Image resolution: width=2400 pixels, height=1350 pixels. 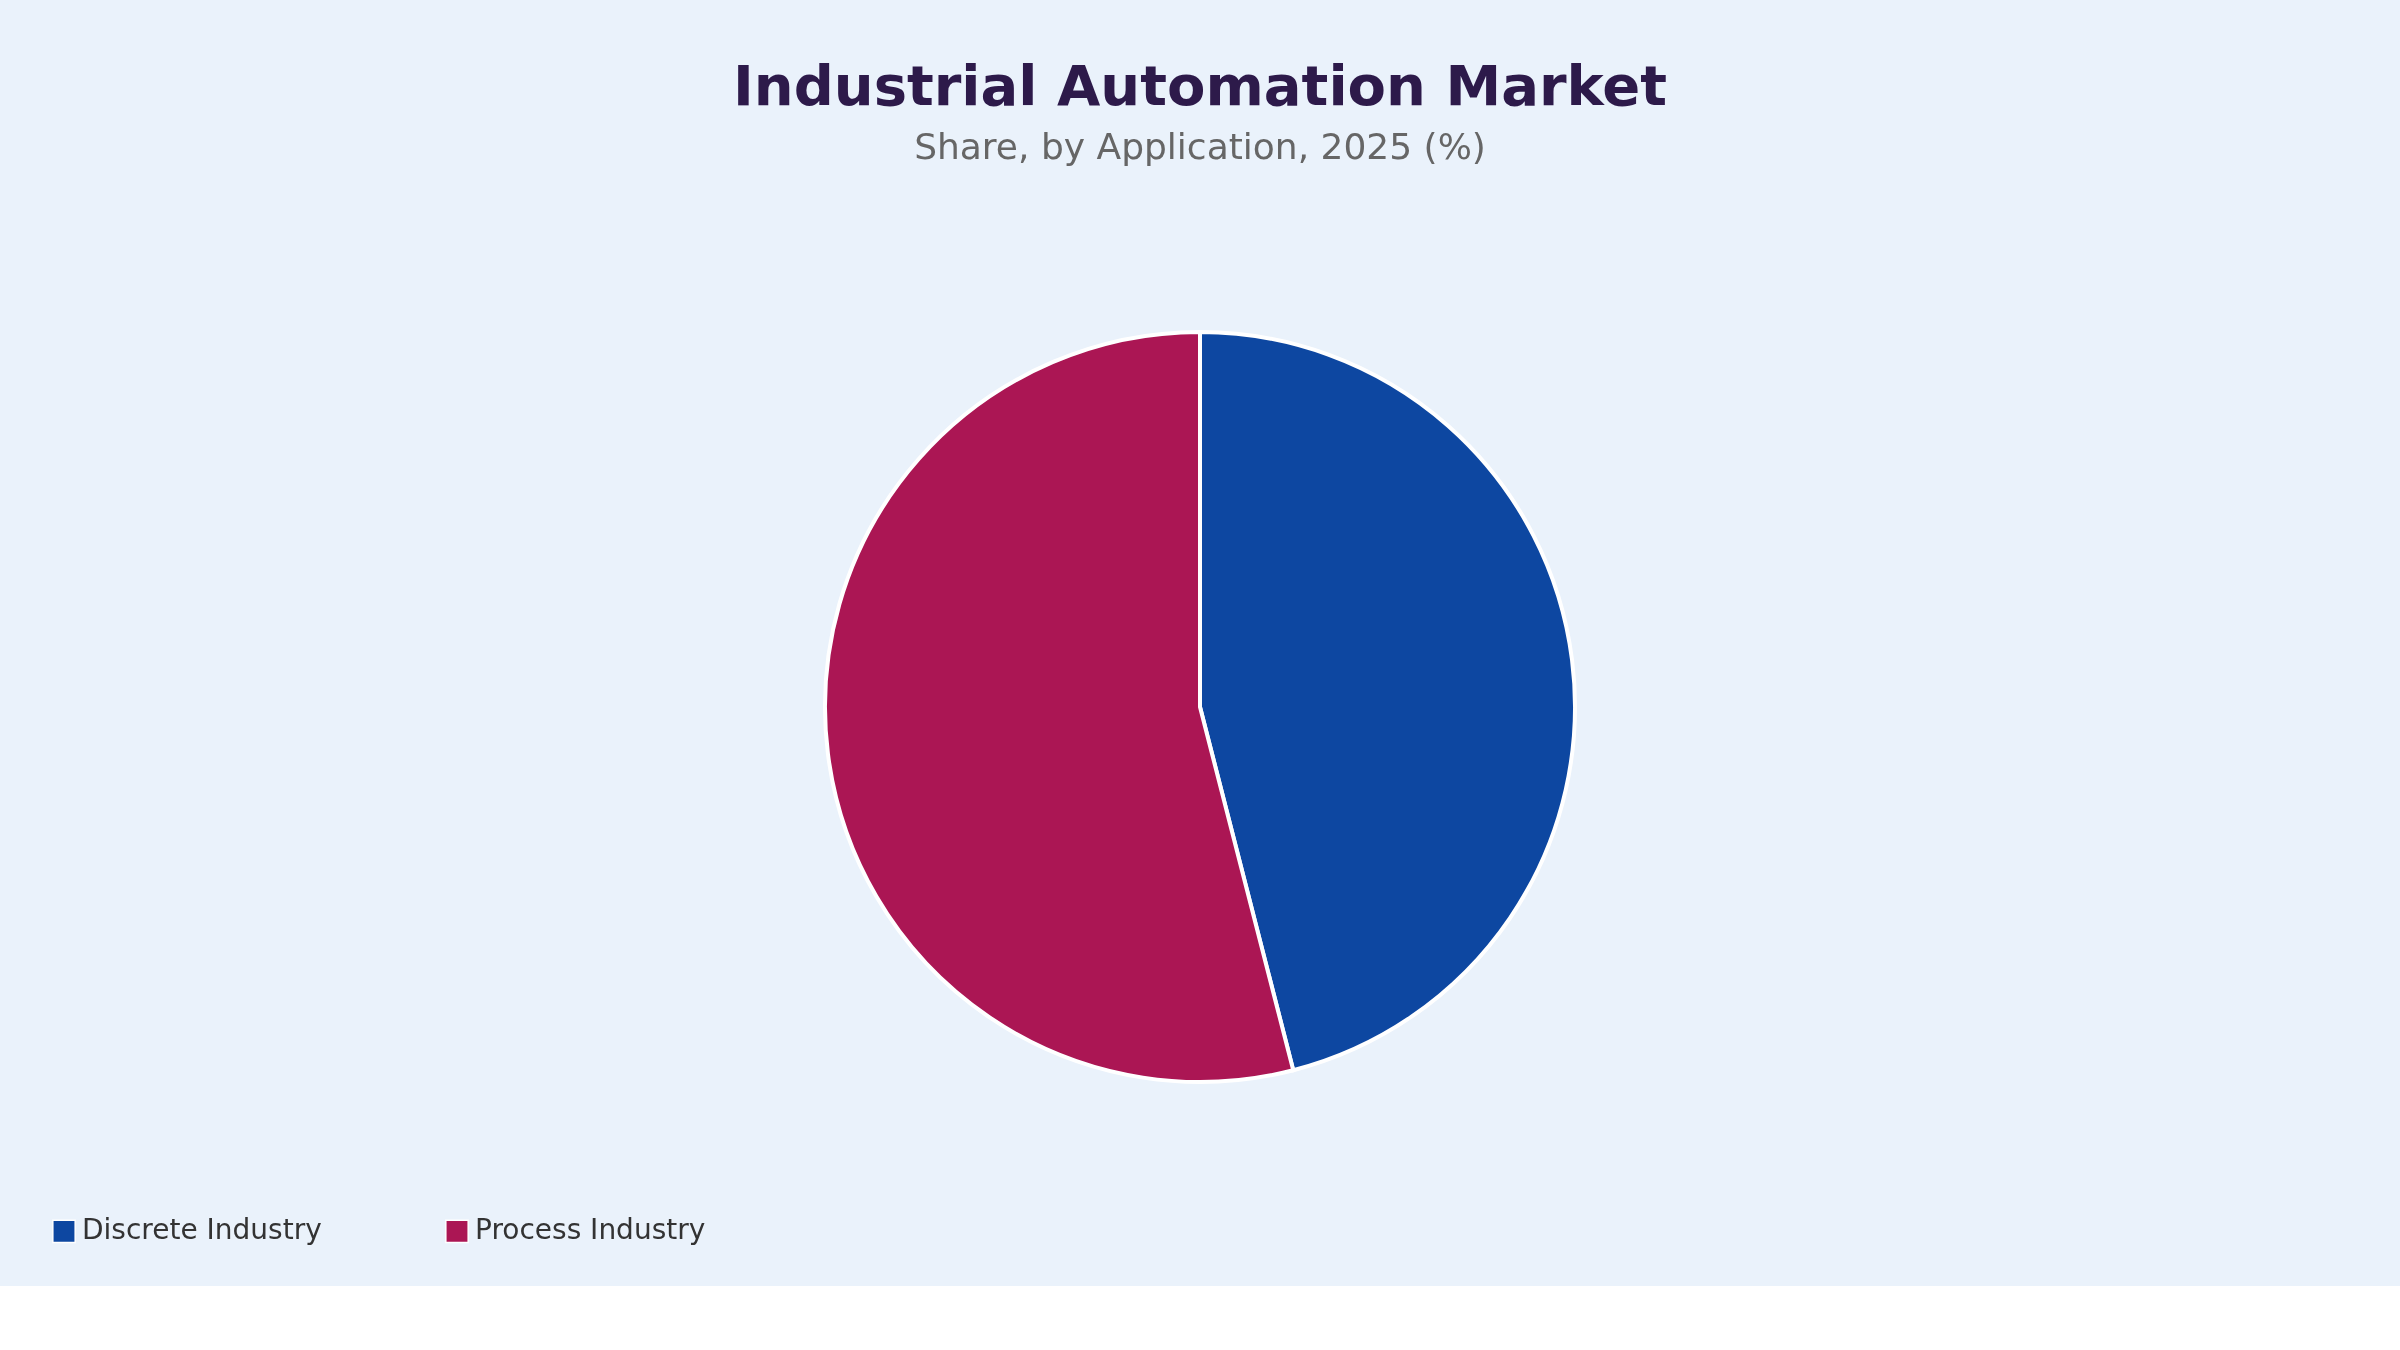 What do you see at coordinates (590, 1230) in the screenshot?
I see `legend-label: Process Industry` at bounding box center [590, 1230].